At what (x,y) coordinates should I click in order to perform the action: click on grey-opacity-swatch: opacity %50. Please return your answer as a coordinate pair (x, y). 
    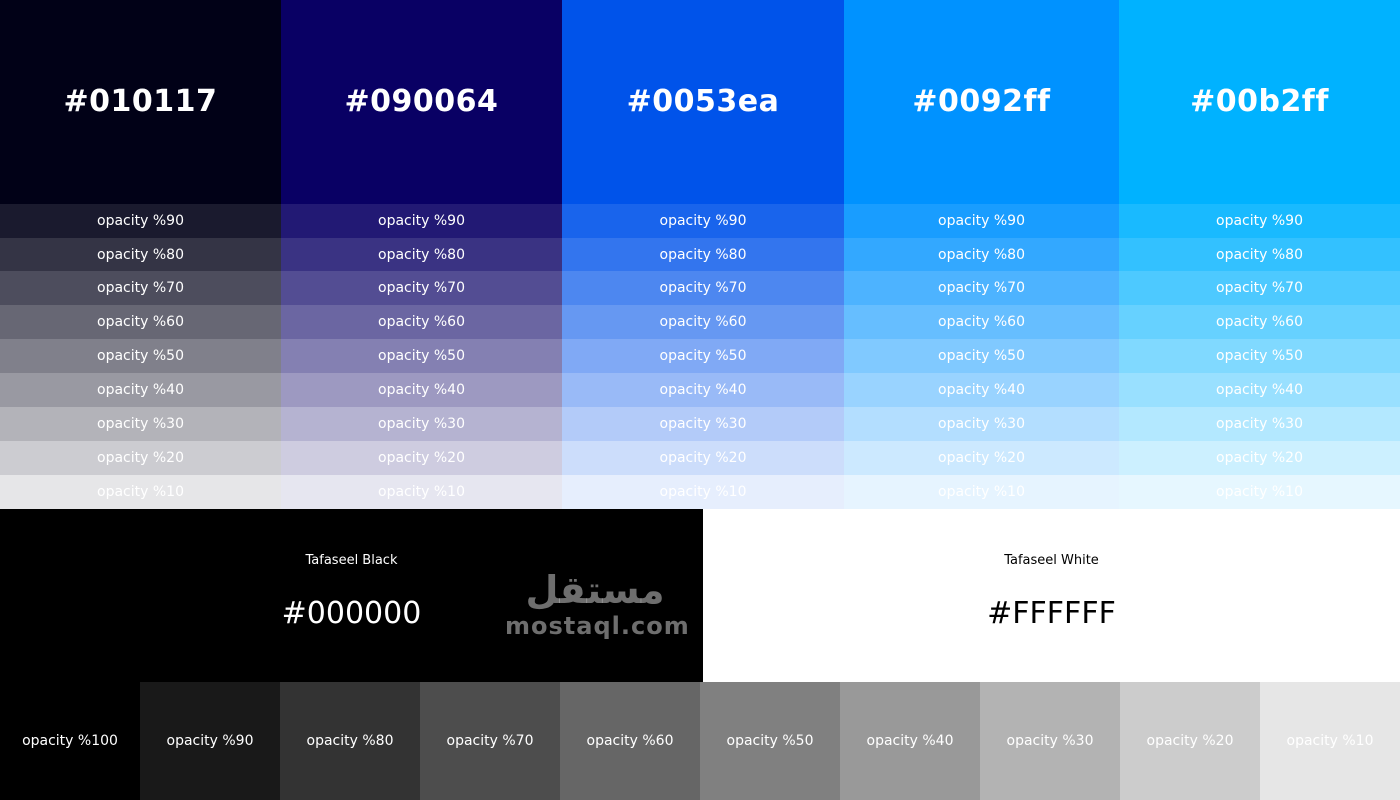
    Looking at the image, I should click on (770, 741).